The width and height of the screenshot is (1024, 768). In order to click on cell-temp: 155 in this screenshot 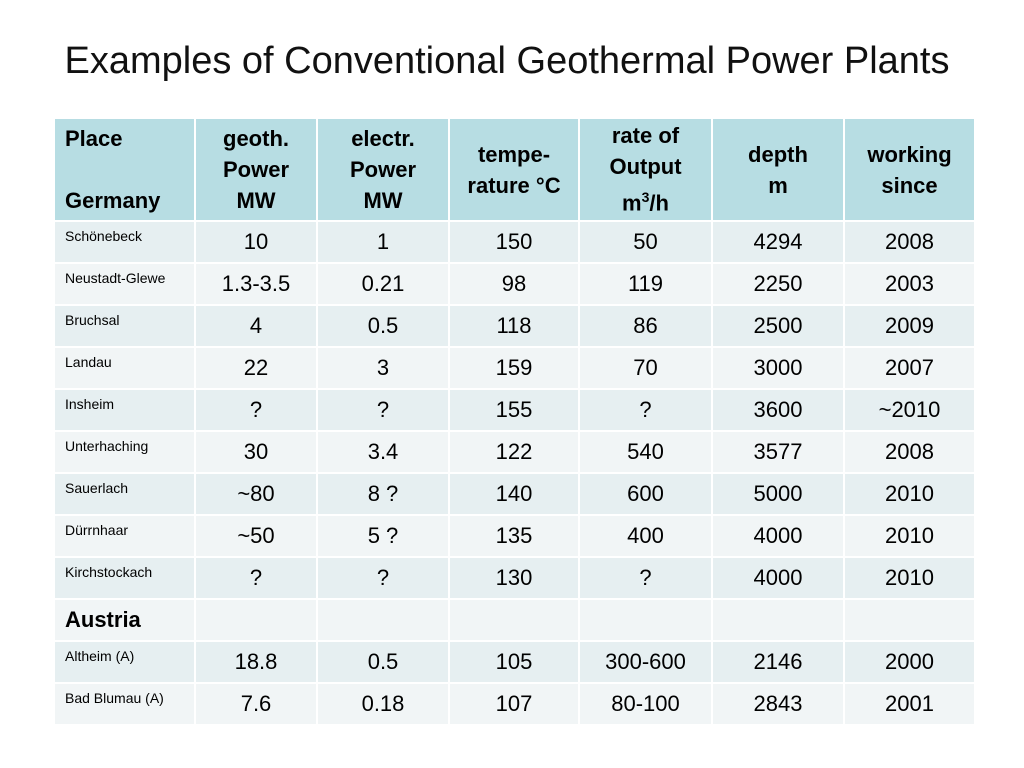, I will do `click(514, 410)`.